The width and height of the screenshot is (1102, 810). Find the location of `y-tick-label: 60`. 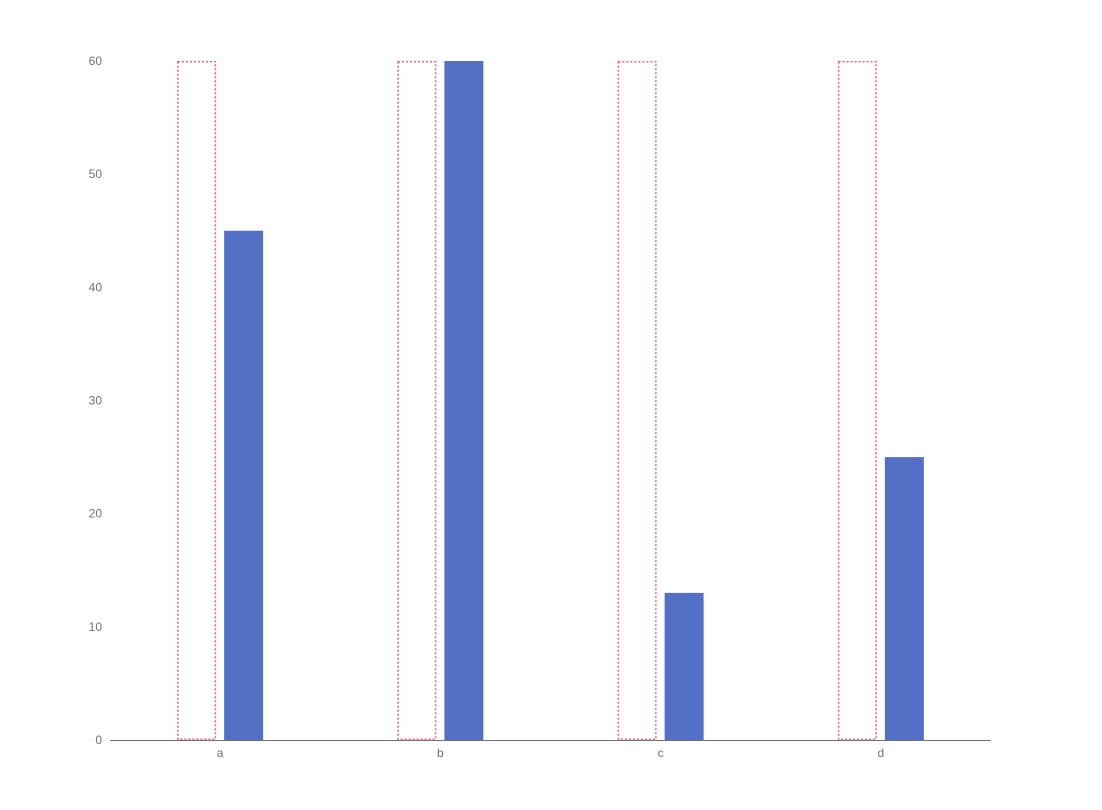

y-tick-label: 60 is located at coordinates (96, 61).